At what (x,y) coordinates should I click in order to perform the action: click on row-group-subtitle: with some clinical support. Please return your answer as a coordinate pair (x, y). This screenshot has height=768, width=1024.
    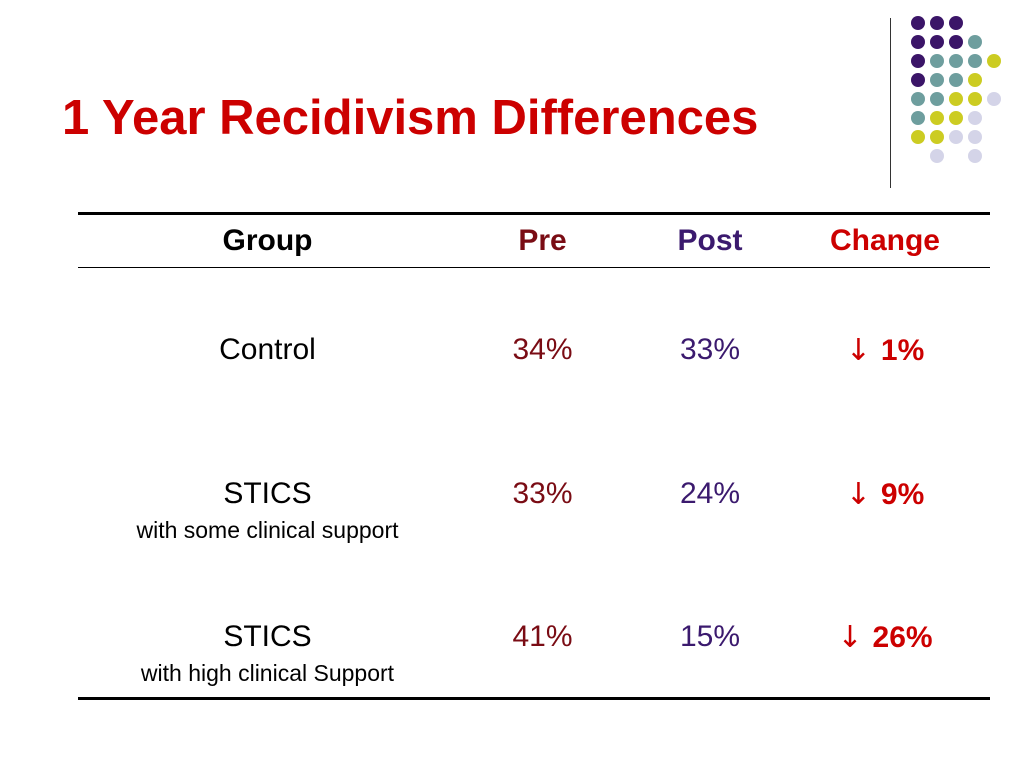
    Looking at the image, I should click on (267, 530).